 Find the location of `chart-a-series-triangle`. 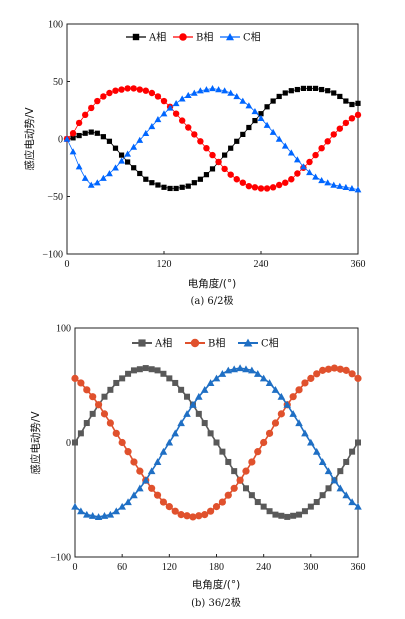

chart-a-series-triangle is located at coordinates (212, 139).